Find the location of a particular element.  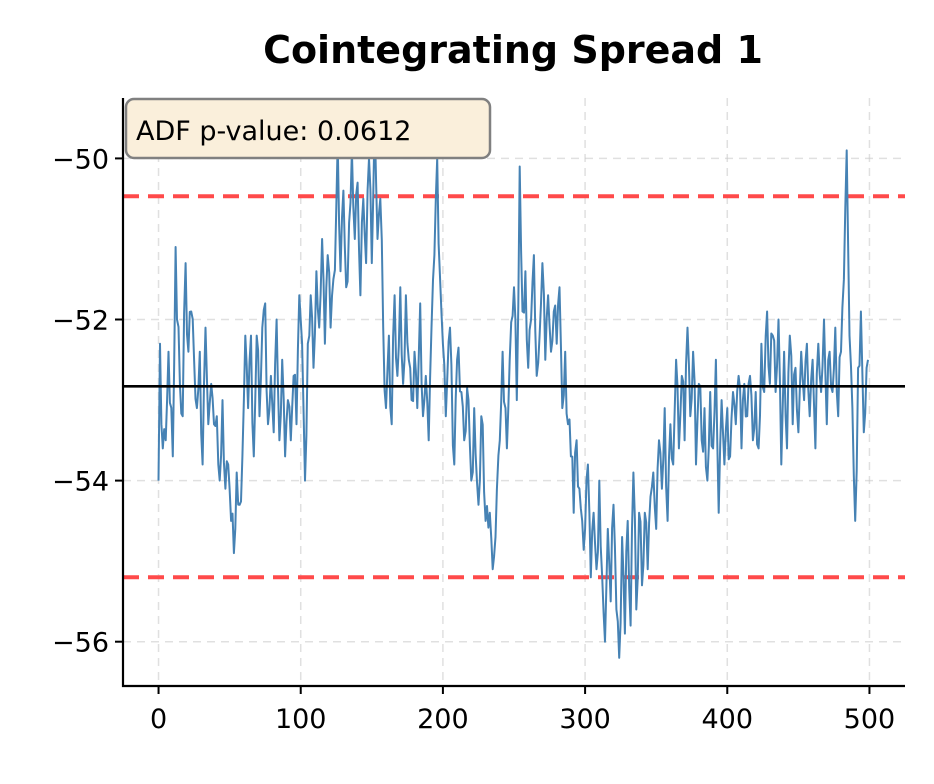

x-axis-ticks: 0 100 200 300 400 500 is located at coordinates (522, 710).